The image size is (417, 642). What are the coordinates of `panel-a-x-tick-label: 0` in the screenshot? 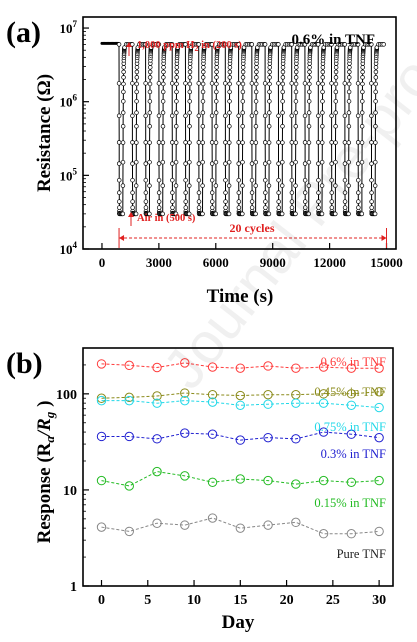 It's located at (102, 262).